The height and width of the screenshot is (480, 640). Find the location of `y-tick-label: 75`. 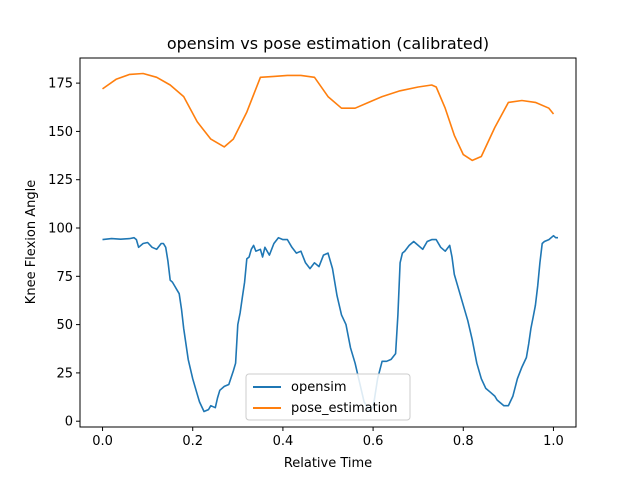

y-tick-label: 75 is located at coordinates (64, 277).